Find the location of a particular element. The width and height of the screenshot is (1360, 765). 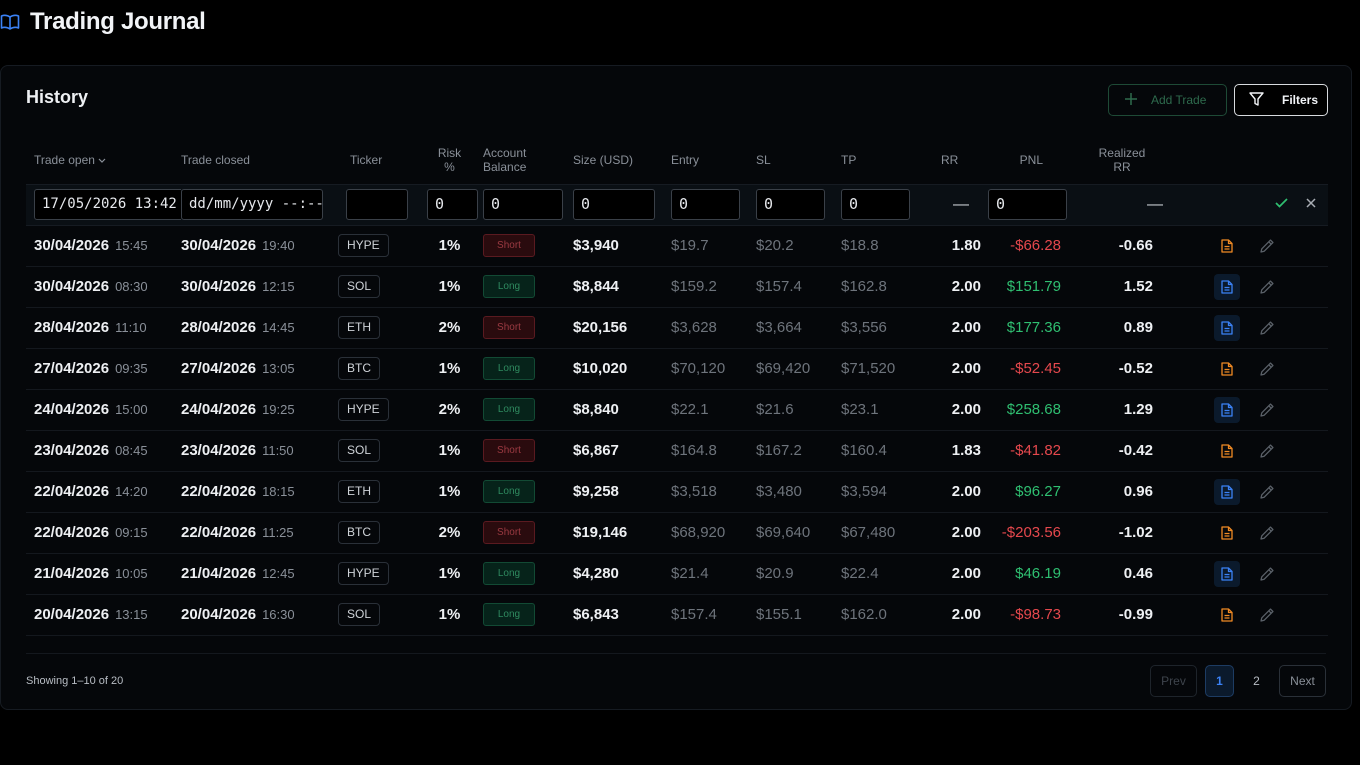

prev-page-button: Prev is located at coordinates (1173, 681).